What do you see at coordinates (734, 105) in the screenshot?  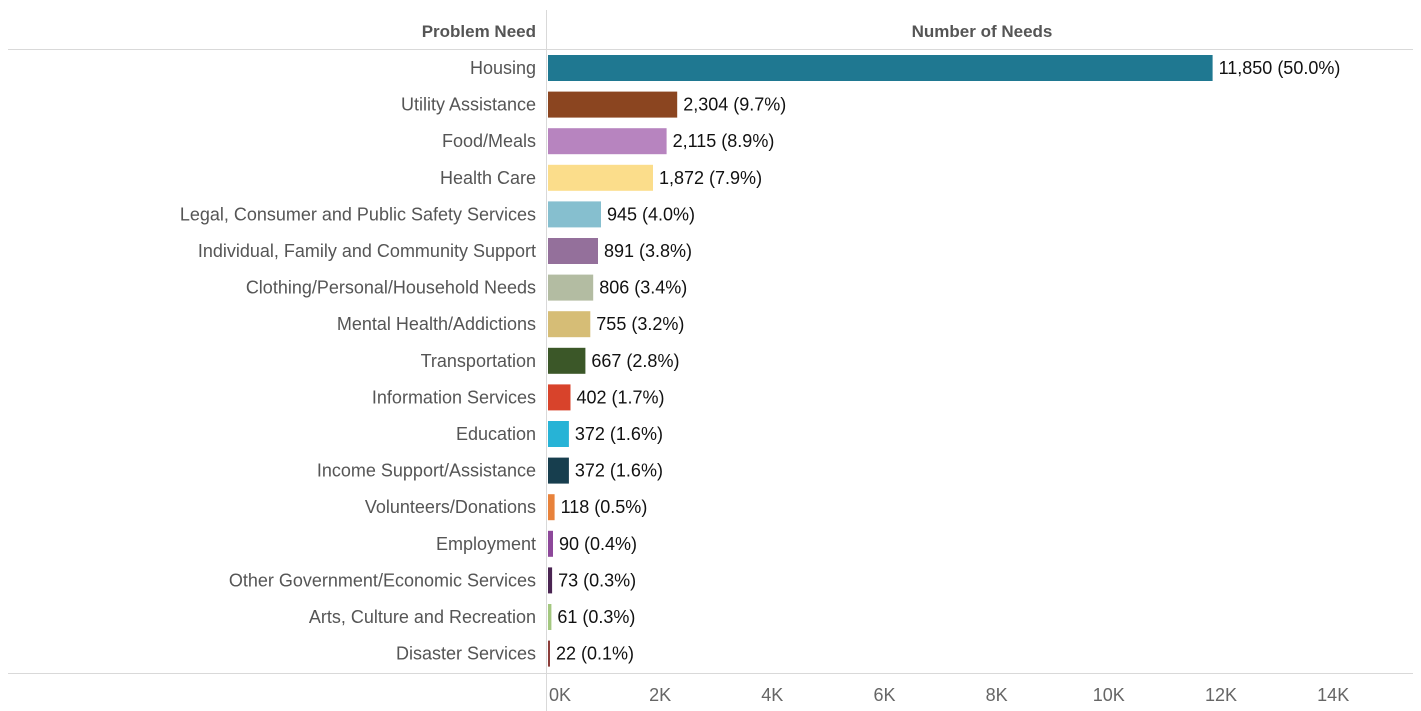 I see `data-label: 2,304 (9.7%)` at bounding box center [734, 105].